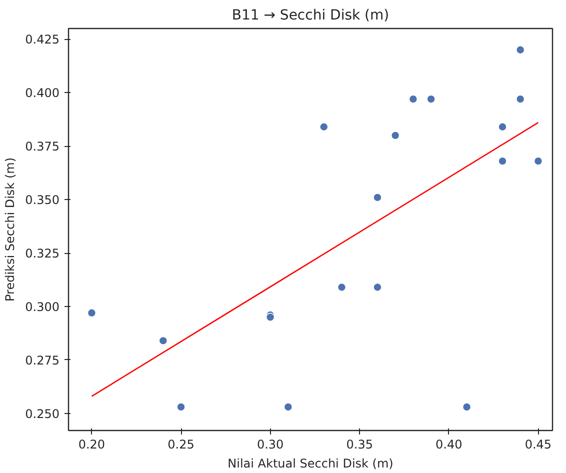  Describe the element at coordinates (42, 200) in the screenshot. I see `y-tick-label: 0.350` at that location.